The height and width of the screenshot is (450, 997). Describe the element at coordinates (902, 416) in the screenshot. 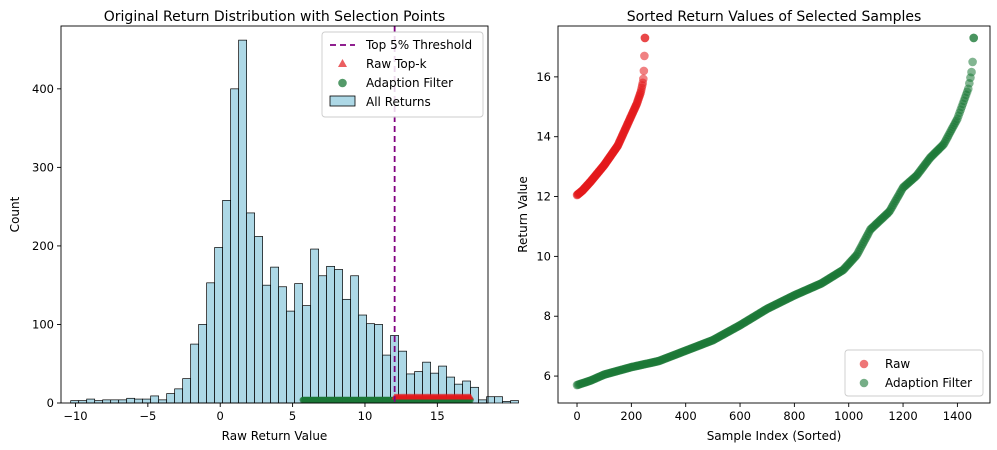

I see `scatter-x-tick-label: 1200` at that location.